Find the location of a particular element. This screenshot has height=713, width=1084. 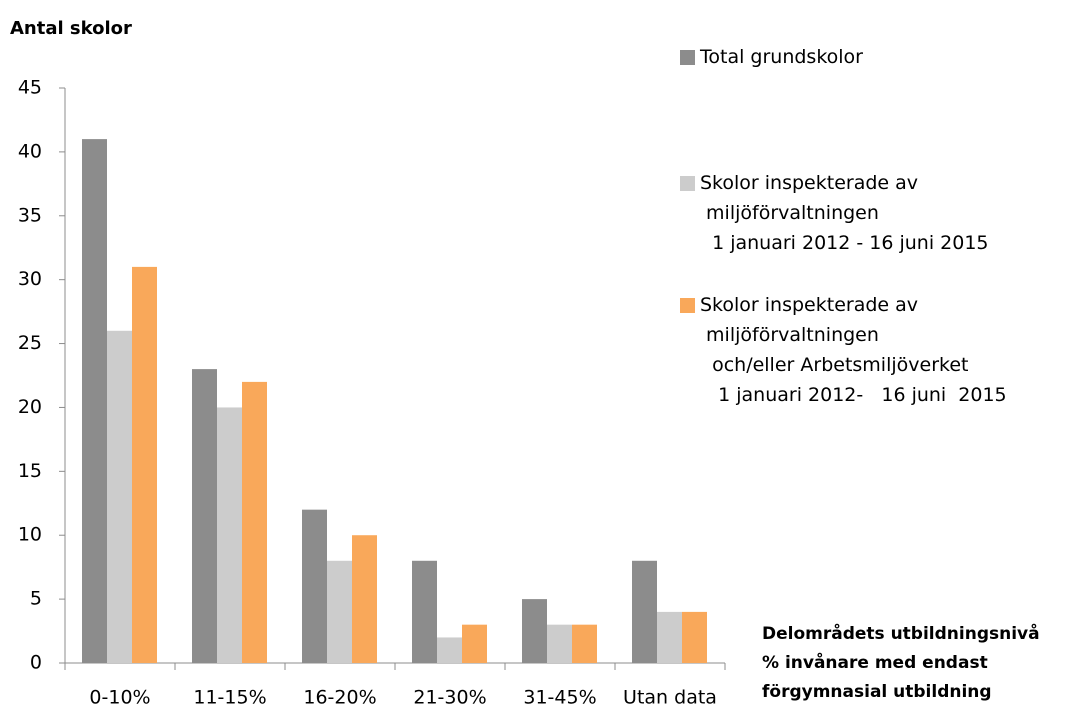

y-tick-label: 10 is located at coordinates (30, 535).